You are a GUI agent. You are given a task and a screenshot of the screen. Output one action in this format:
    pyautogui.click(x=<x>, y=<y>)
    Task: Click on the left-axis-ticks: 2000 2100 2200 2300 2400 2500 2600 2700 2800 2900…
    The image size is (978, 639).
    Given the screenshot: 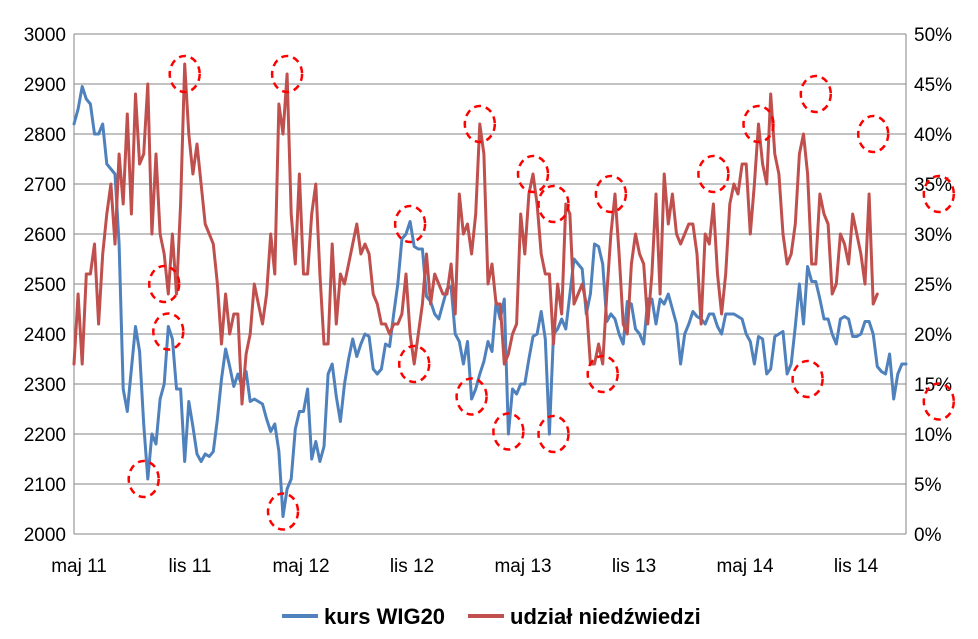 What is the action you would take?
    pyautogui.click(x=45, y=285)
    